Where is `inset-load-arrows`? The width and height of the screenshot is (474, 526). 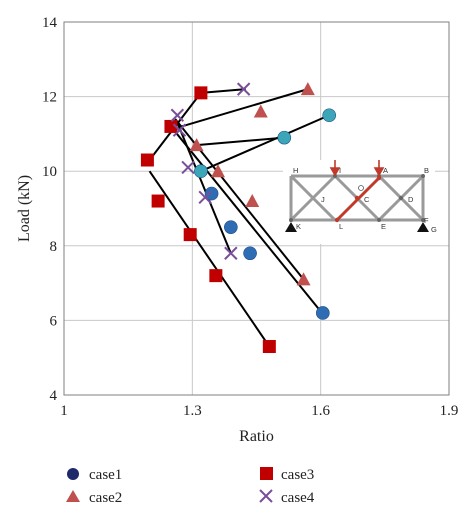 inset-load-arrows is located at coordinates (357, 168).